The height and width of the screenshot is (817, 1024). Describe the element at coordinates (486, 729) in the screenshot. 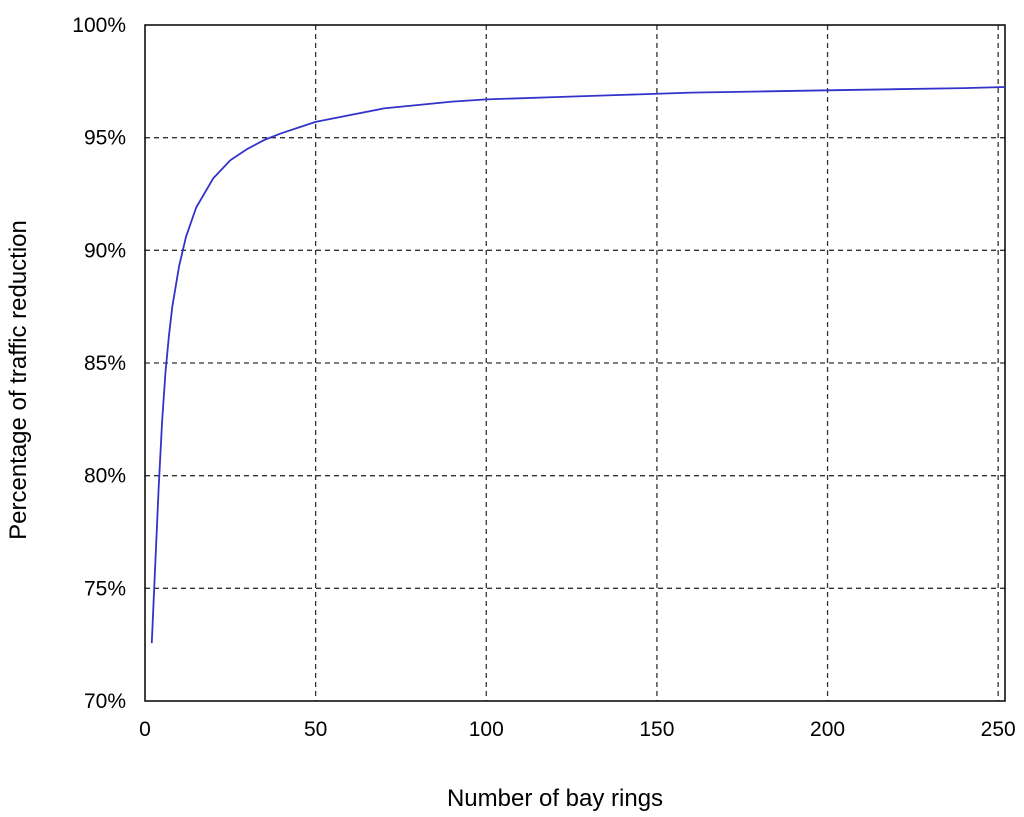

I see `x-tick-label: 100` at that location.